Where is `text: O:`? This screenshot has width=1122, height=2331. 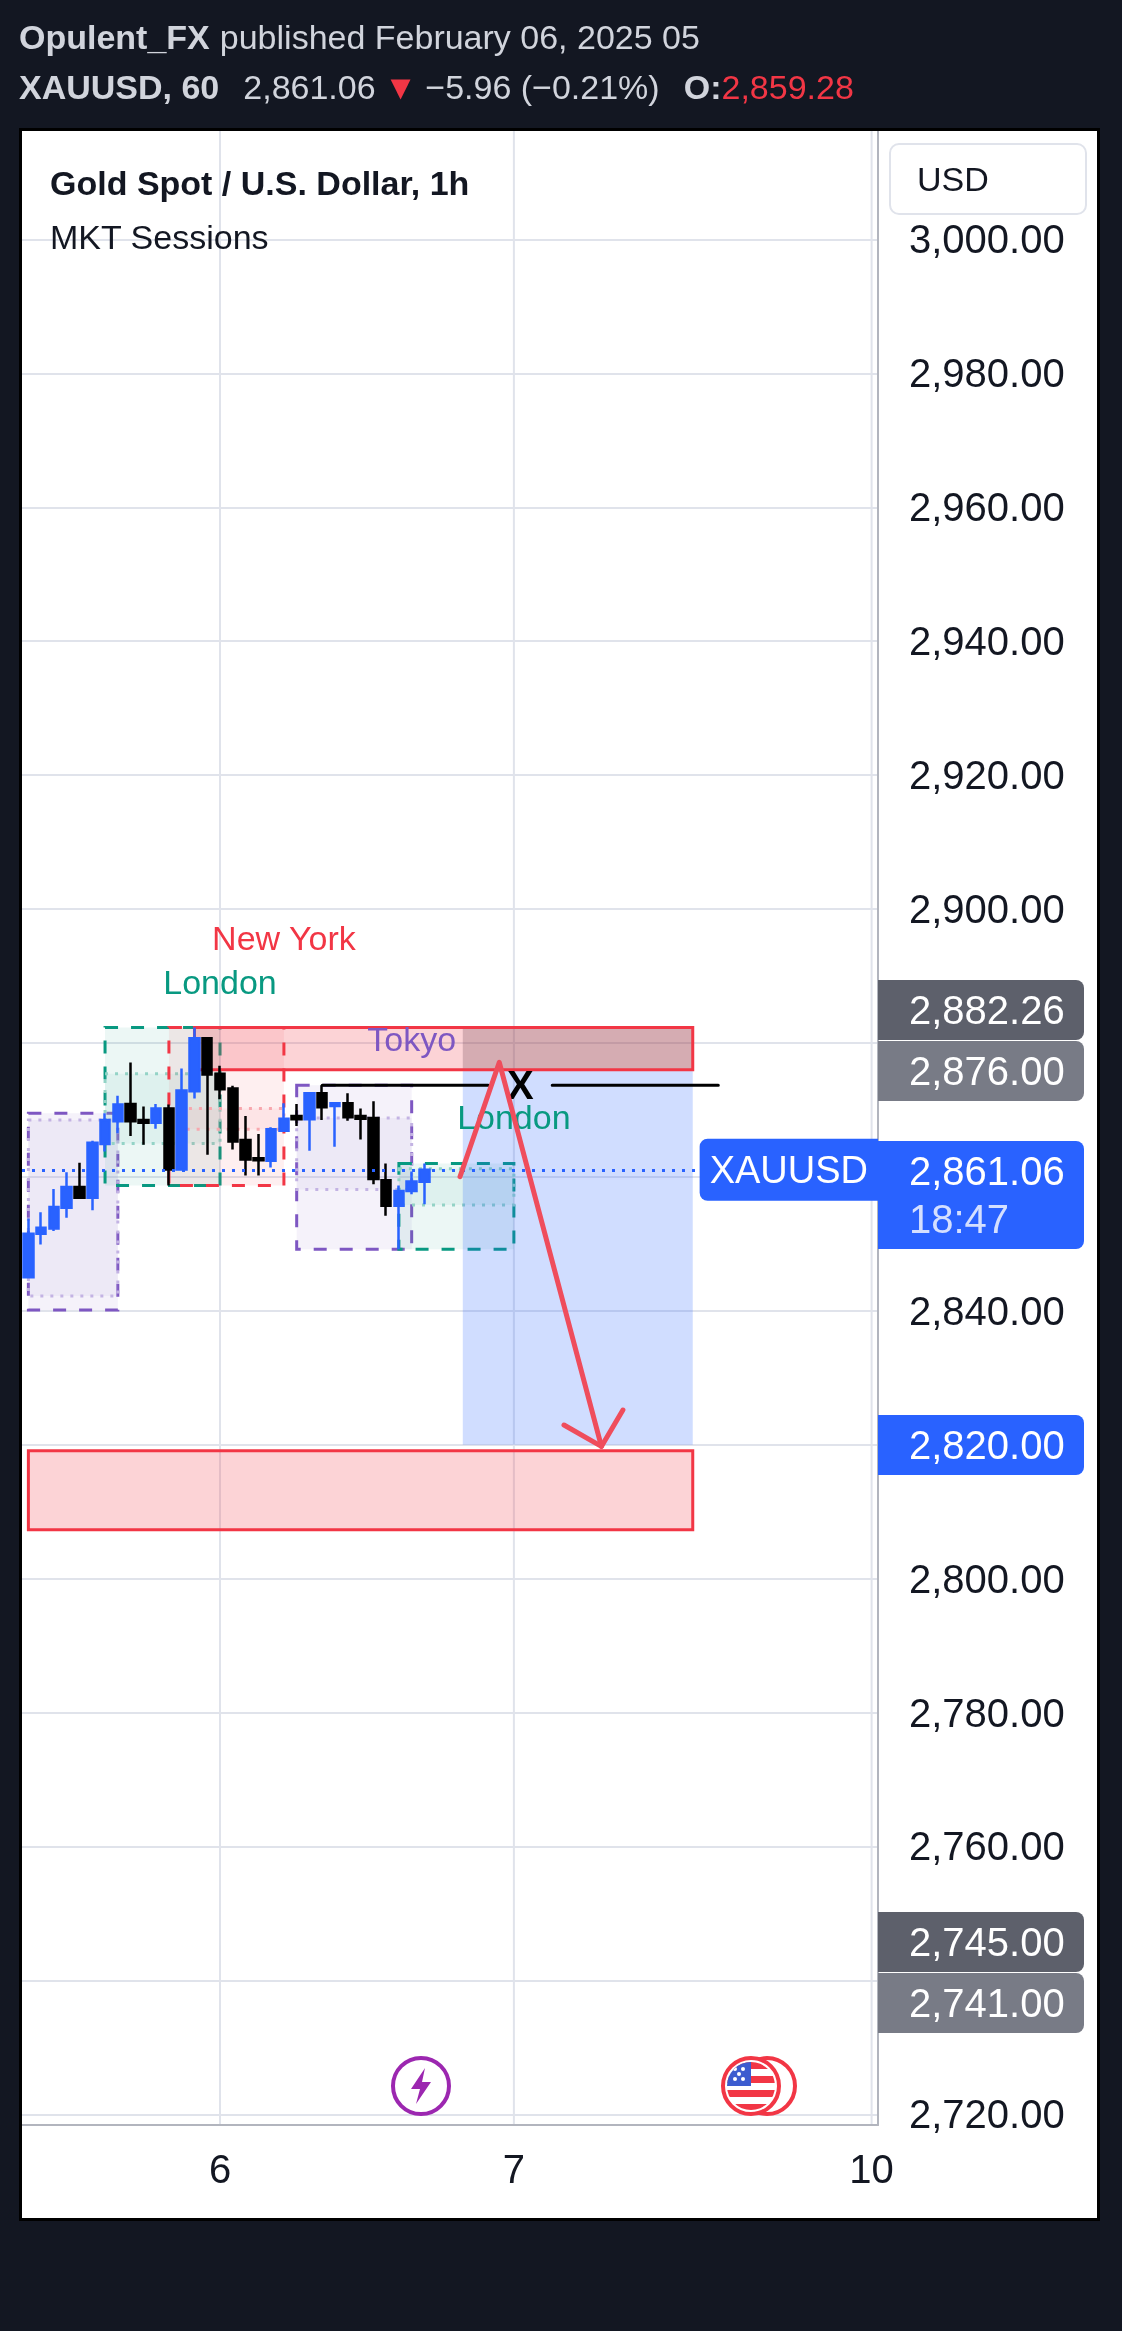 text: O: is located at coordinates (702, 87).